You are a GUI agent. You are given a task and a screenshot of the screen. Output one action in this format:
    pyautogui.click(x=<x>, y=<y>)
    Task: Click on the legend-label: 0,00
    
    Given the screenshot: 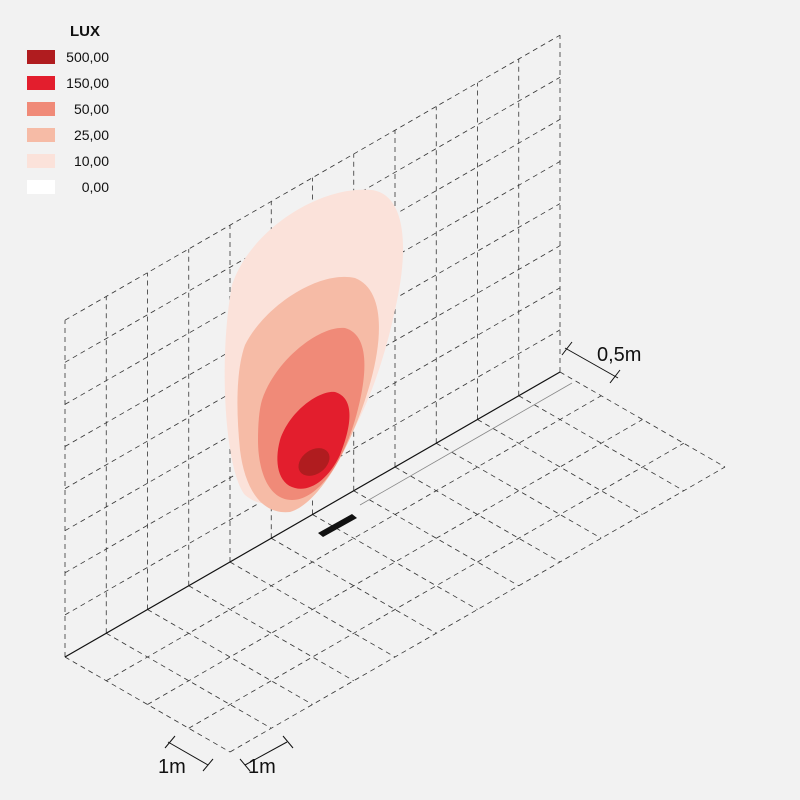 What is the action you would take?
    pyautogui.click(x=95, y=187)
    